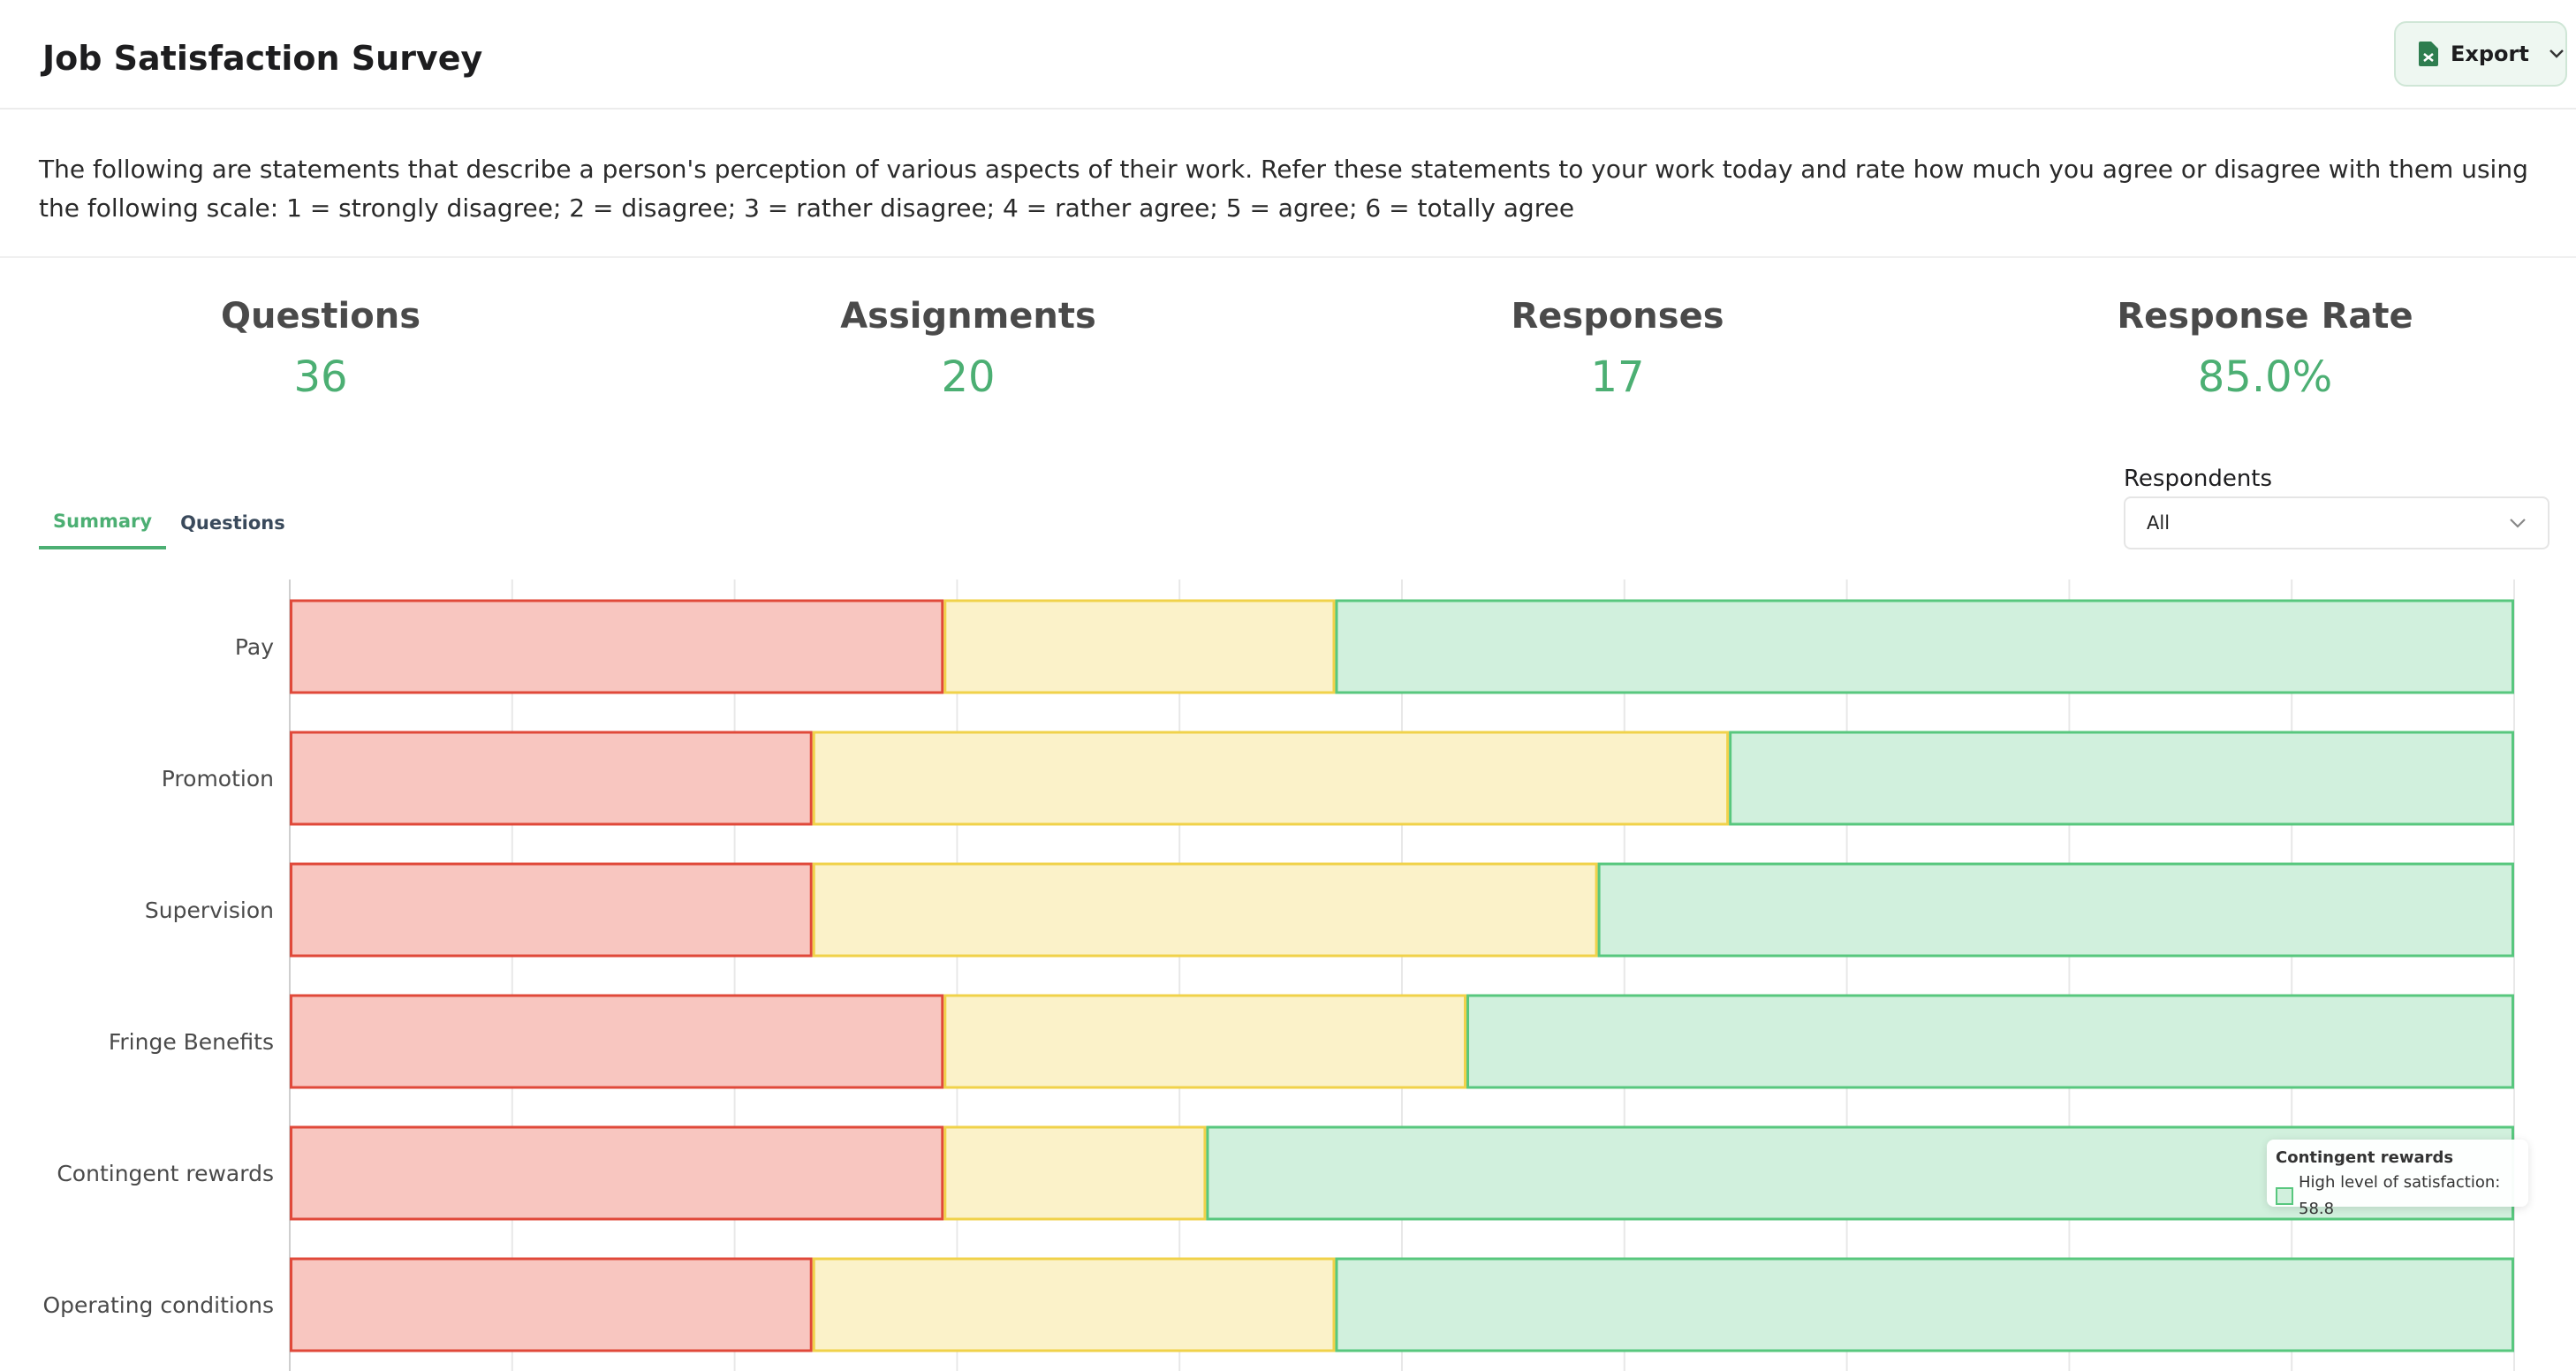 The image size is (2576, 1371). I want to click on tooltip-text: High level of satisfaction: 58.8, so click(2400, 1195).